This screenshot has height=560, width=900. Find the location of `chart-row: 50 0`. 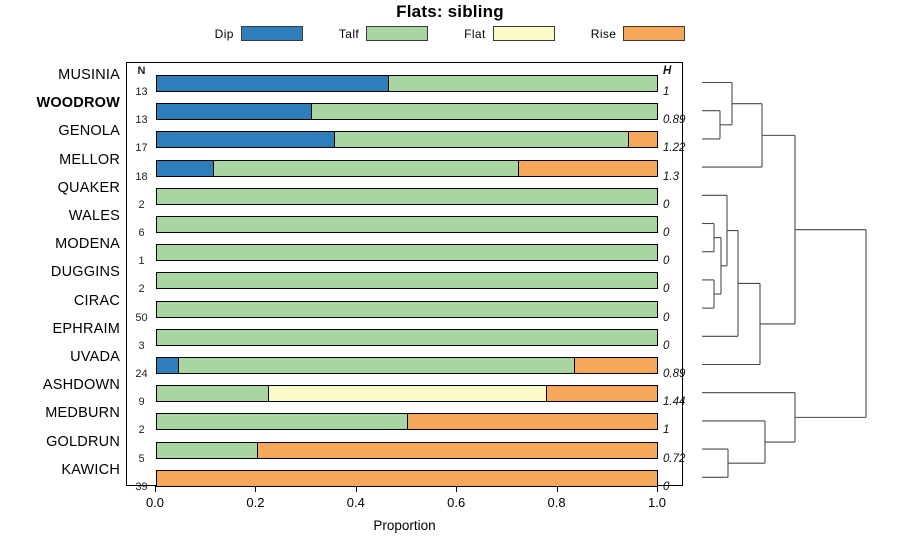

chart-row: 50 0 is located at coordinates (405, 313).